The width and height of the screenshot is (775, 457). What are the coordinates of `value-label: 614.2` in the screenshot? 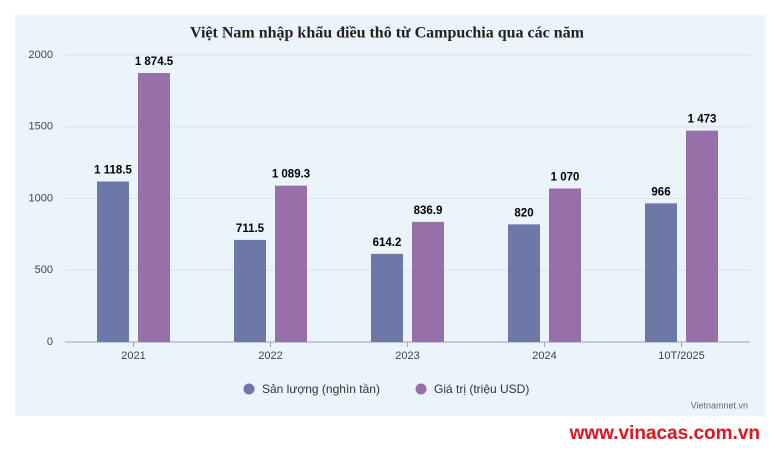 It's located at (387, 243).